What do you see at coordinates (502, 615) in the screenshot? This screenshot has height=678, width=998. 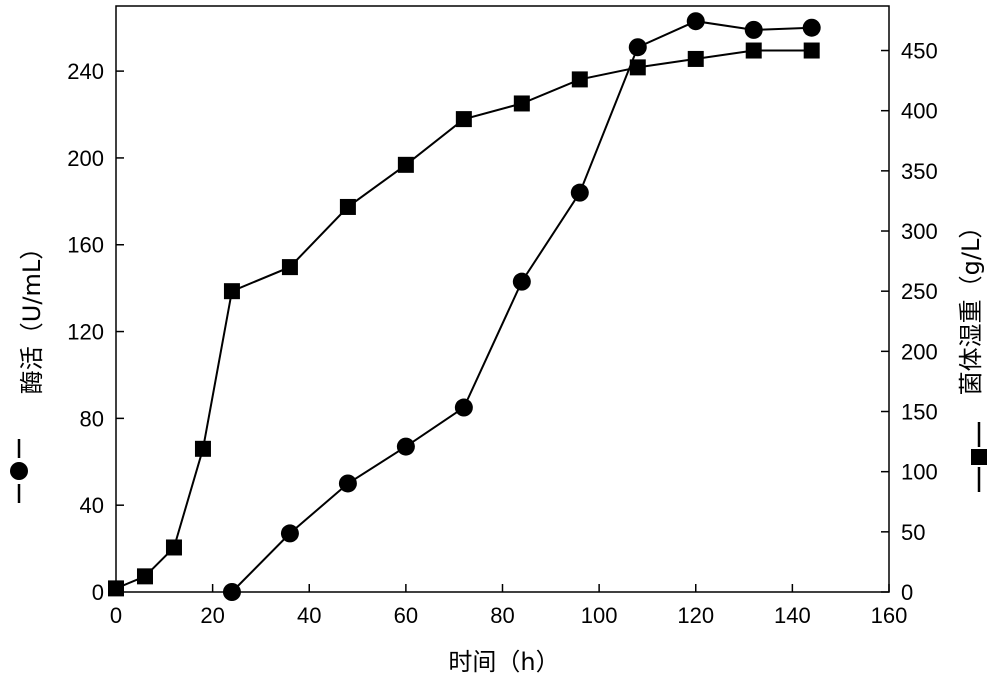 I see `x-tick-label: 80` at bounding box center [502, 615].